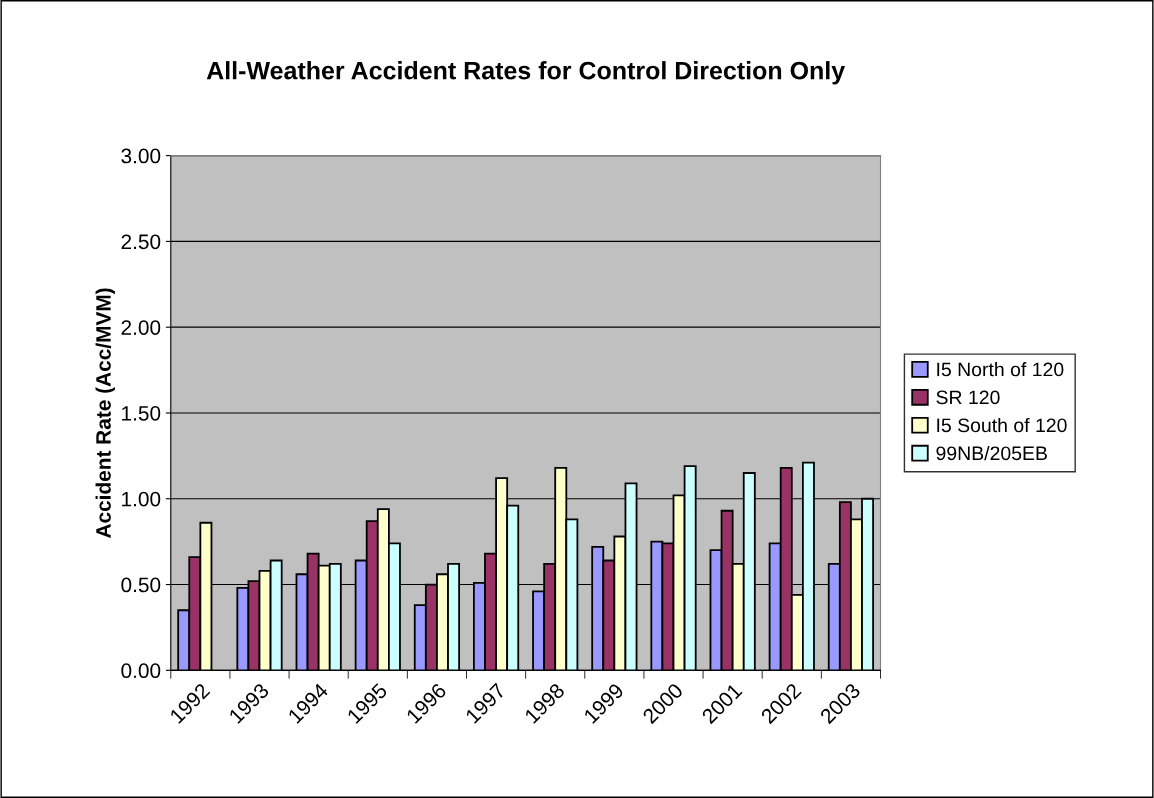 This screenshot has width=1154, height=798. I want to click on y-tick-label: 0.50, so click(141, 585).